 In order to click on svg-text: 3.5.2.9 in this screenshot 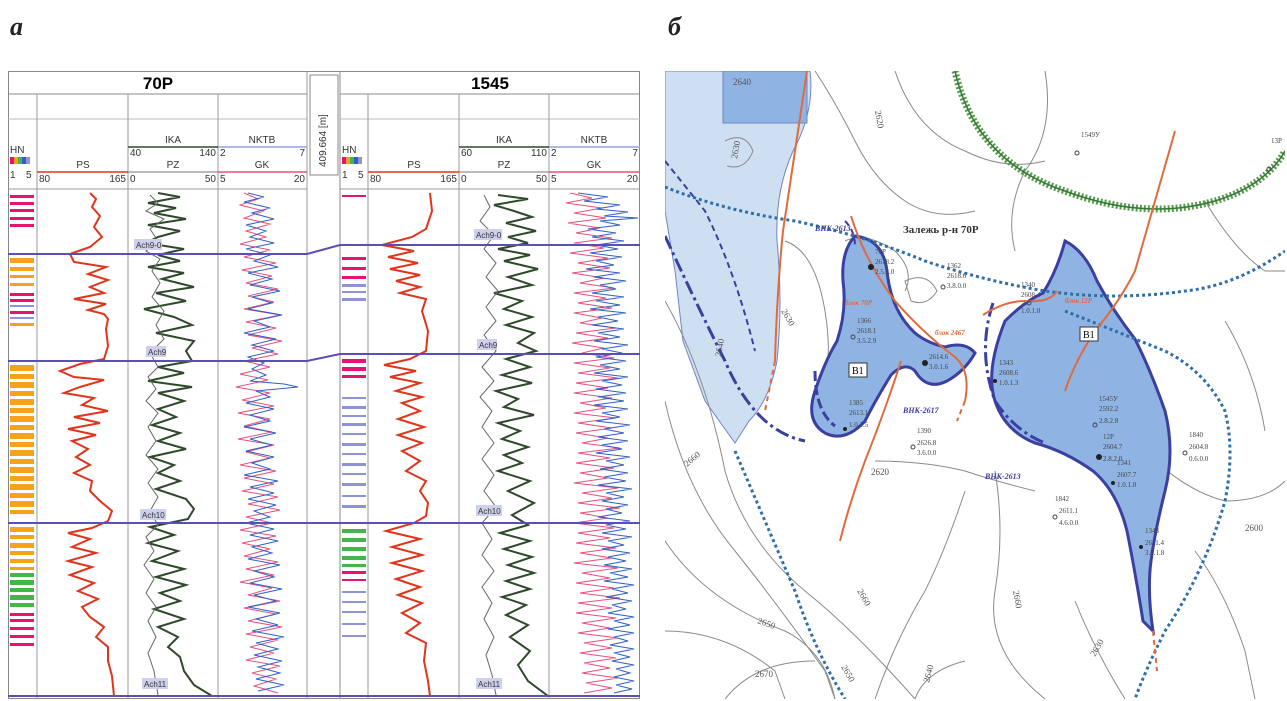, I will do `click(867, 341)`.